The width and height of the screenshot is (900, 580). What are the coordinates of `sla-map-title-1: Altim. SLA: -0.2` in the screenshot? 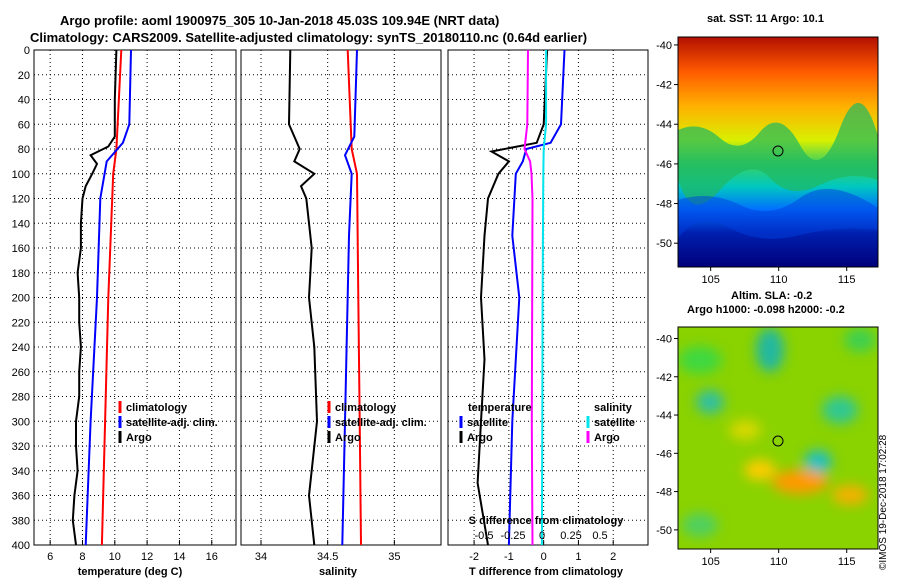 It's located at (772, 296).